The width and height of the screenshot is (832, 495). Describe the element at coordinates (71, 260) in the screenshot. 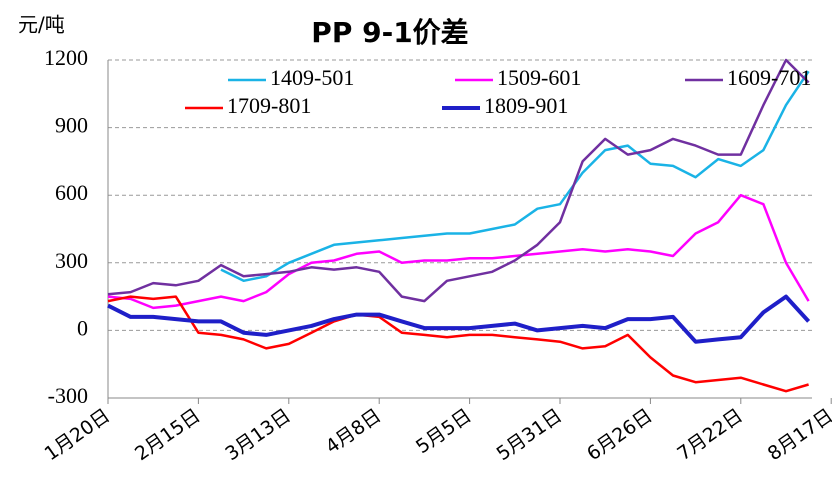

I see `y-tick-label: 300` at that location.